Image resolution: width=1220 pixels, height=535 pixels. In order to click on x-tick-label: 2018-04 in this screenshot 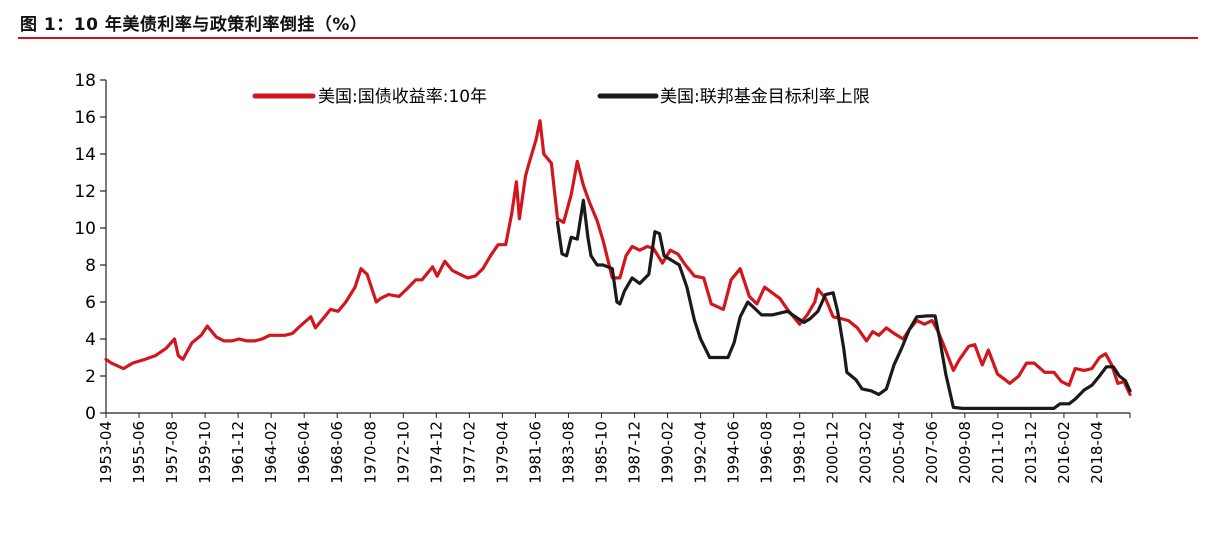, I will do `click(1097, 452)`.